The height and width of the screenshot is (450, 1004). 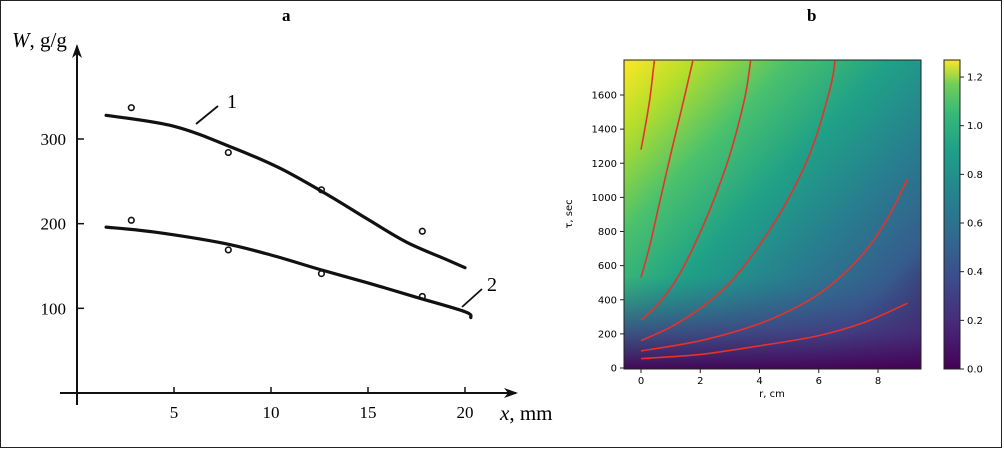 I want to click on y-axis-label-a: W, g/g, so click(x=39, y=40).